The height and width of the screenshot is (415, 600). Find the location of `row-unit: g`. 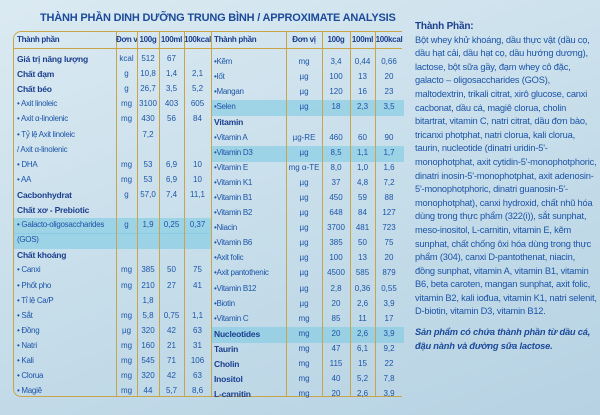

row-unit: g is located at coordinates (126, 74).